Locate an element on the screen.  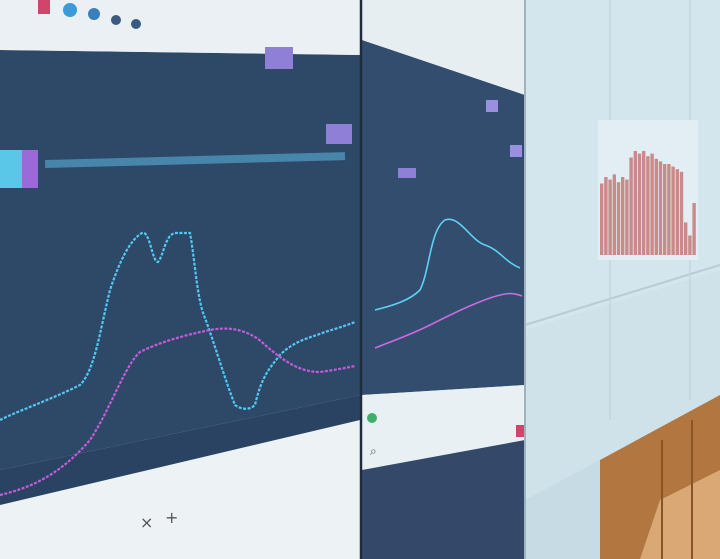
filter-tab-purple is located at coordinates (30, 169).